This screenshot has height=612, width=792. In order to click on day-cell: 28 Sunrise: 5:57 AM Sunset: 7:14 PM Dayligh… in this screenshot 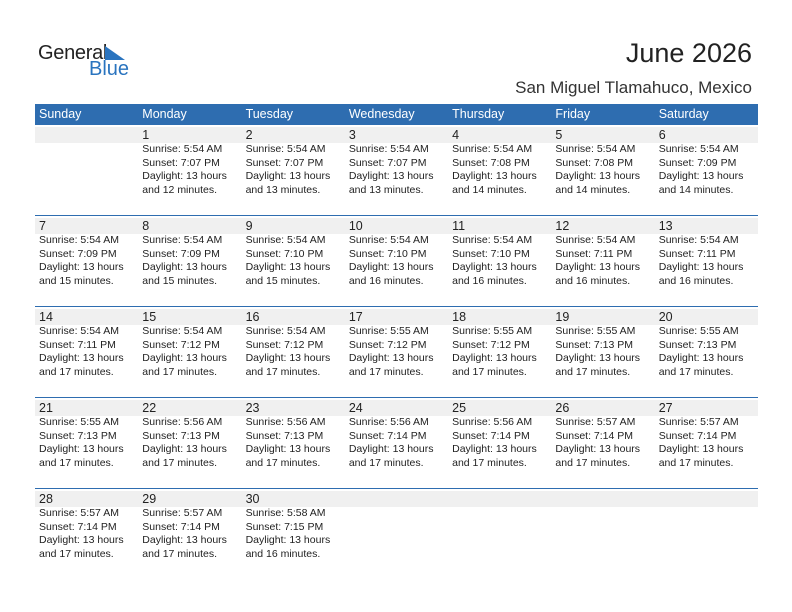, I will do `click(86, 525)`.